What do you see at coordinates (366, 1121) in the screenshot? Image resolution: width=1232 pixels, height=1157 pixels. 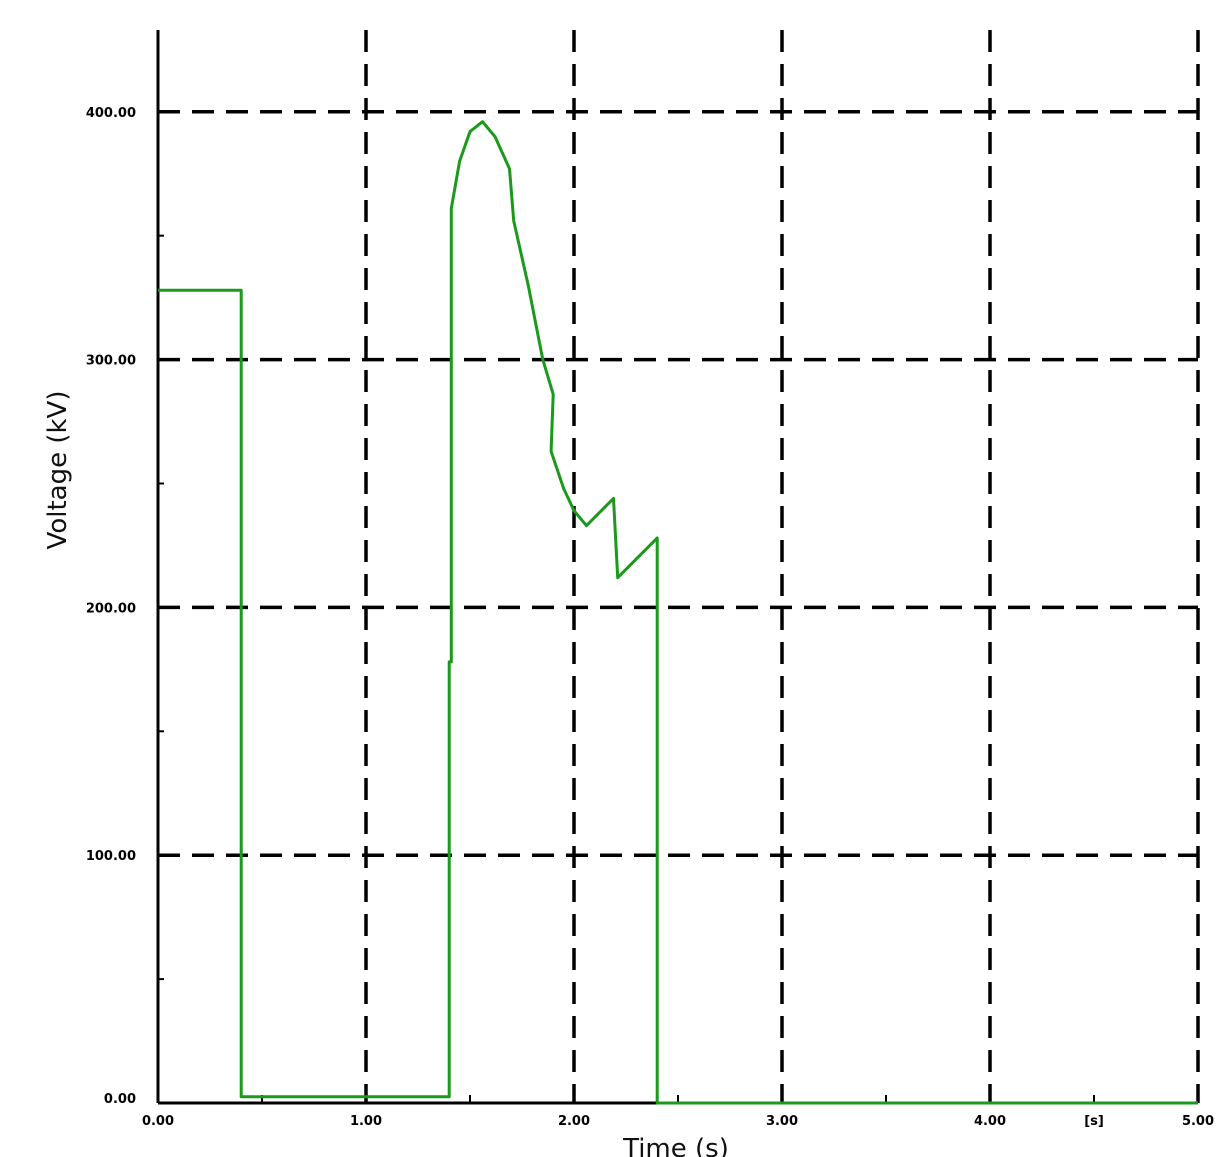 I see `x-tick-label: 1.00` at bounding box center [366, 1121].